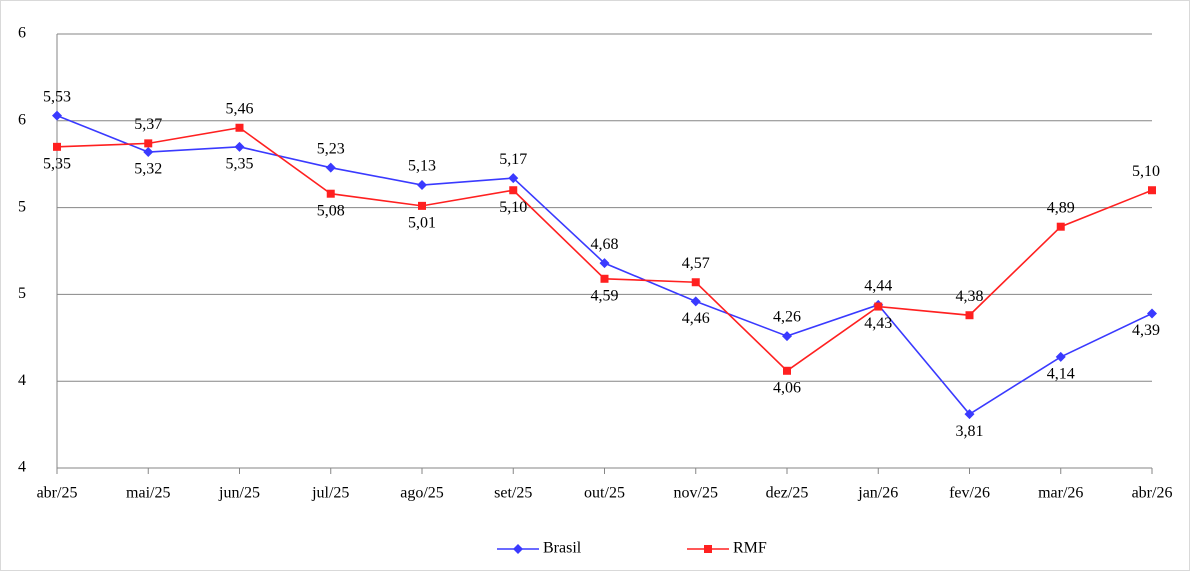 The width and height of the screenshot is (1190, 571). I want to click on x-tick-label: out/25, so click(604, 493).